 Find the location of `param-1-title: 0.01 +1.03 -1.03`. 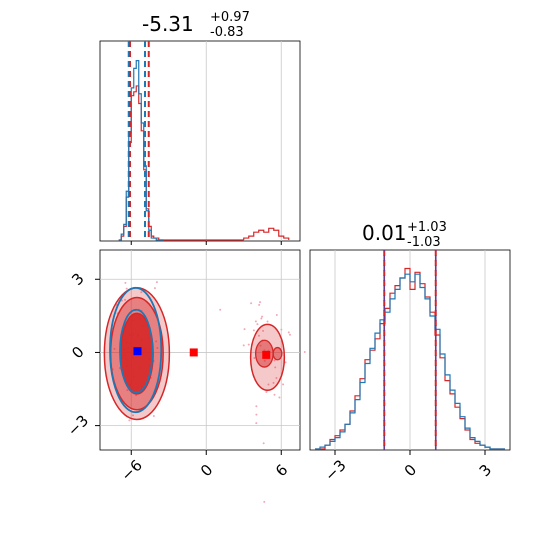

param-1-title: 0.01 +1.03 -1.03 is located at coordinates (404, 235).